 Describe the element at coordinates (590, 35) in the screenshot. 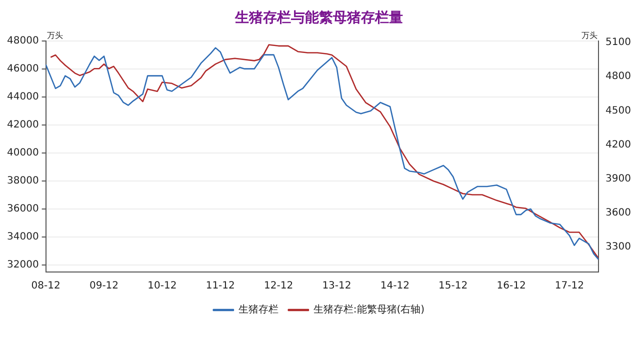

I see `y2-axis-title: 万头` at that location.